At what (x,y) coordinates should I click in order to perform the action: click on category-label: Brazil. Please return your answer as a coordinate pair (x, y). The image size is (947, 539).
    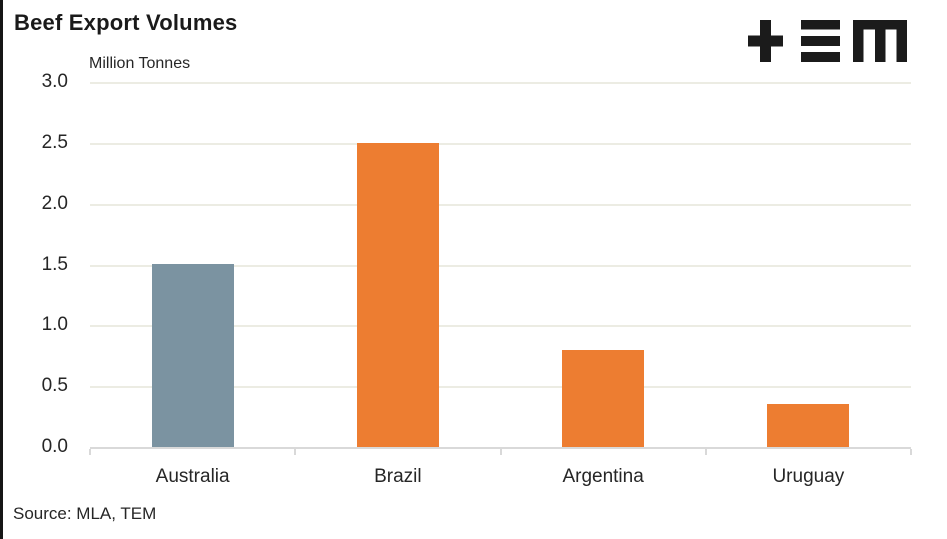
    Looking at the image, I should click on (398, 476).